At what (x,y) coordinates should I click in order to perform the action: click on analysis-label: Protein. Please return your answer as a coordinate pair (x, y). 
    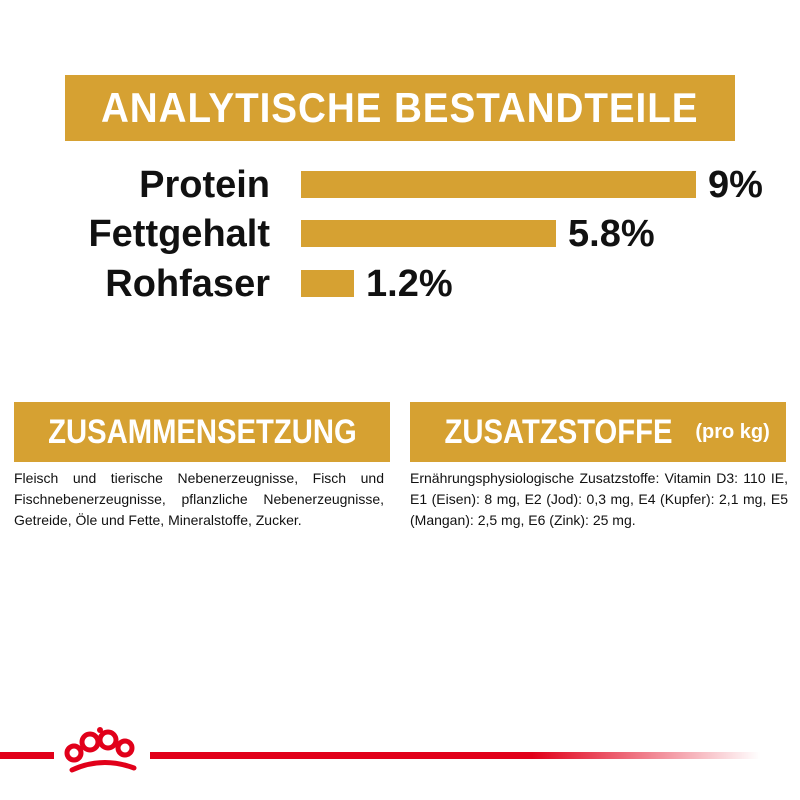
    Looking at the image, I should click on (204, 185).